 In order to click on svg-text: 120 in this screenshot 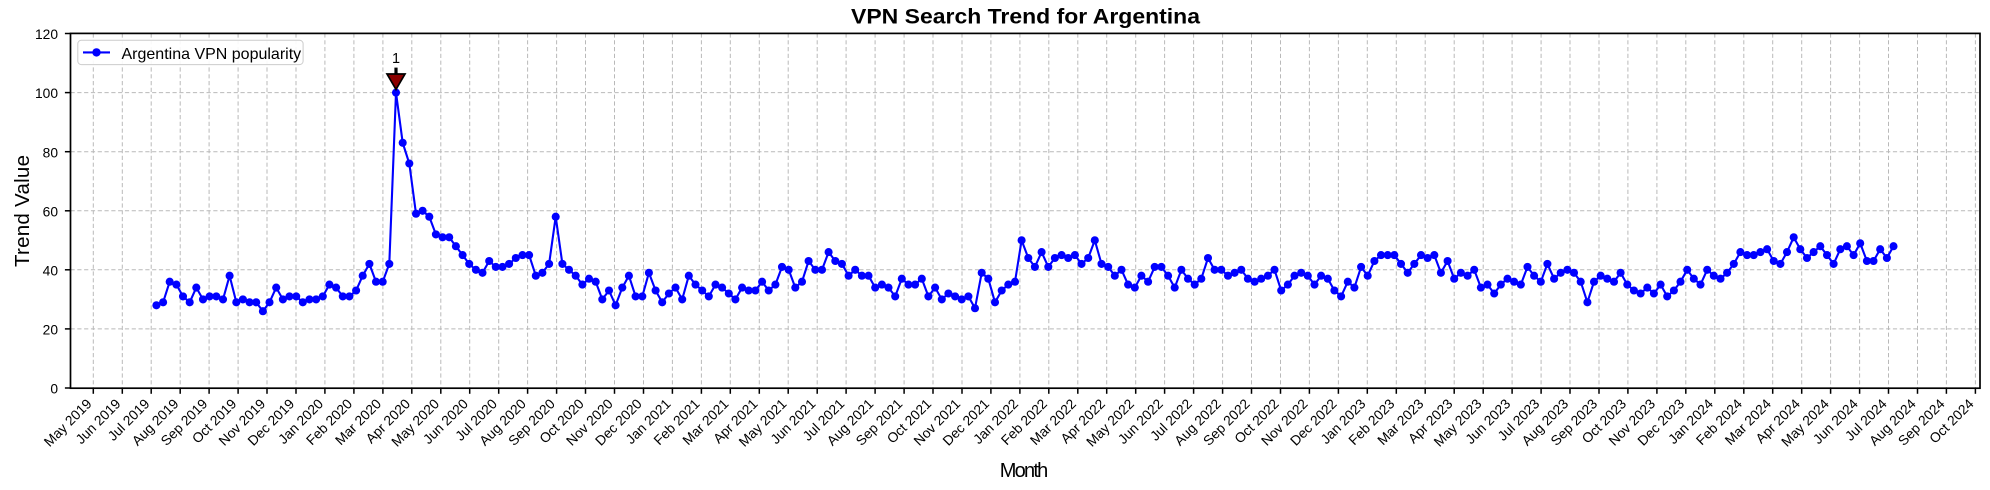, I will do `click(46, 34)`.